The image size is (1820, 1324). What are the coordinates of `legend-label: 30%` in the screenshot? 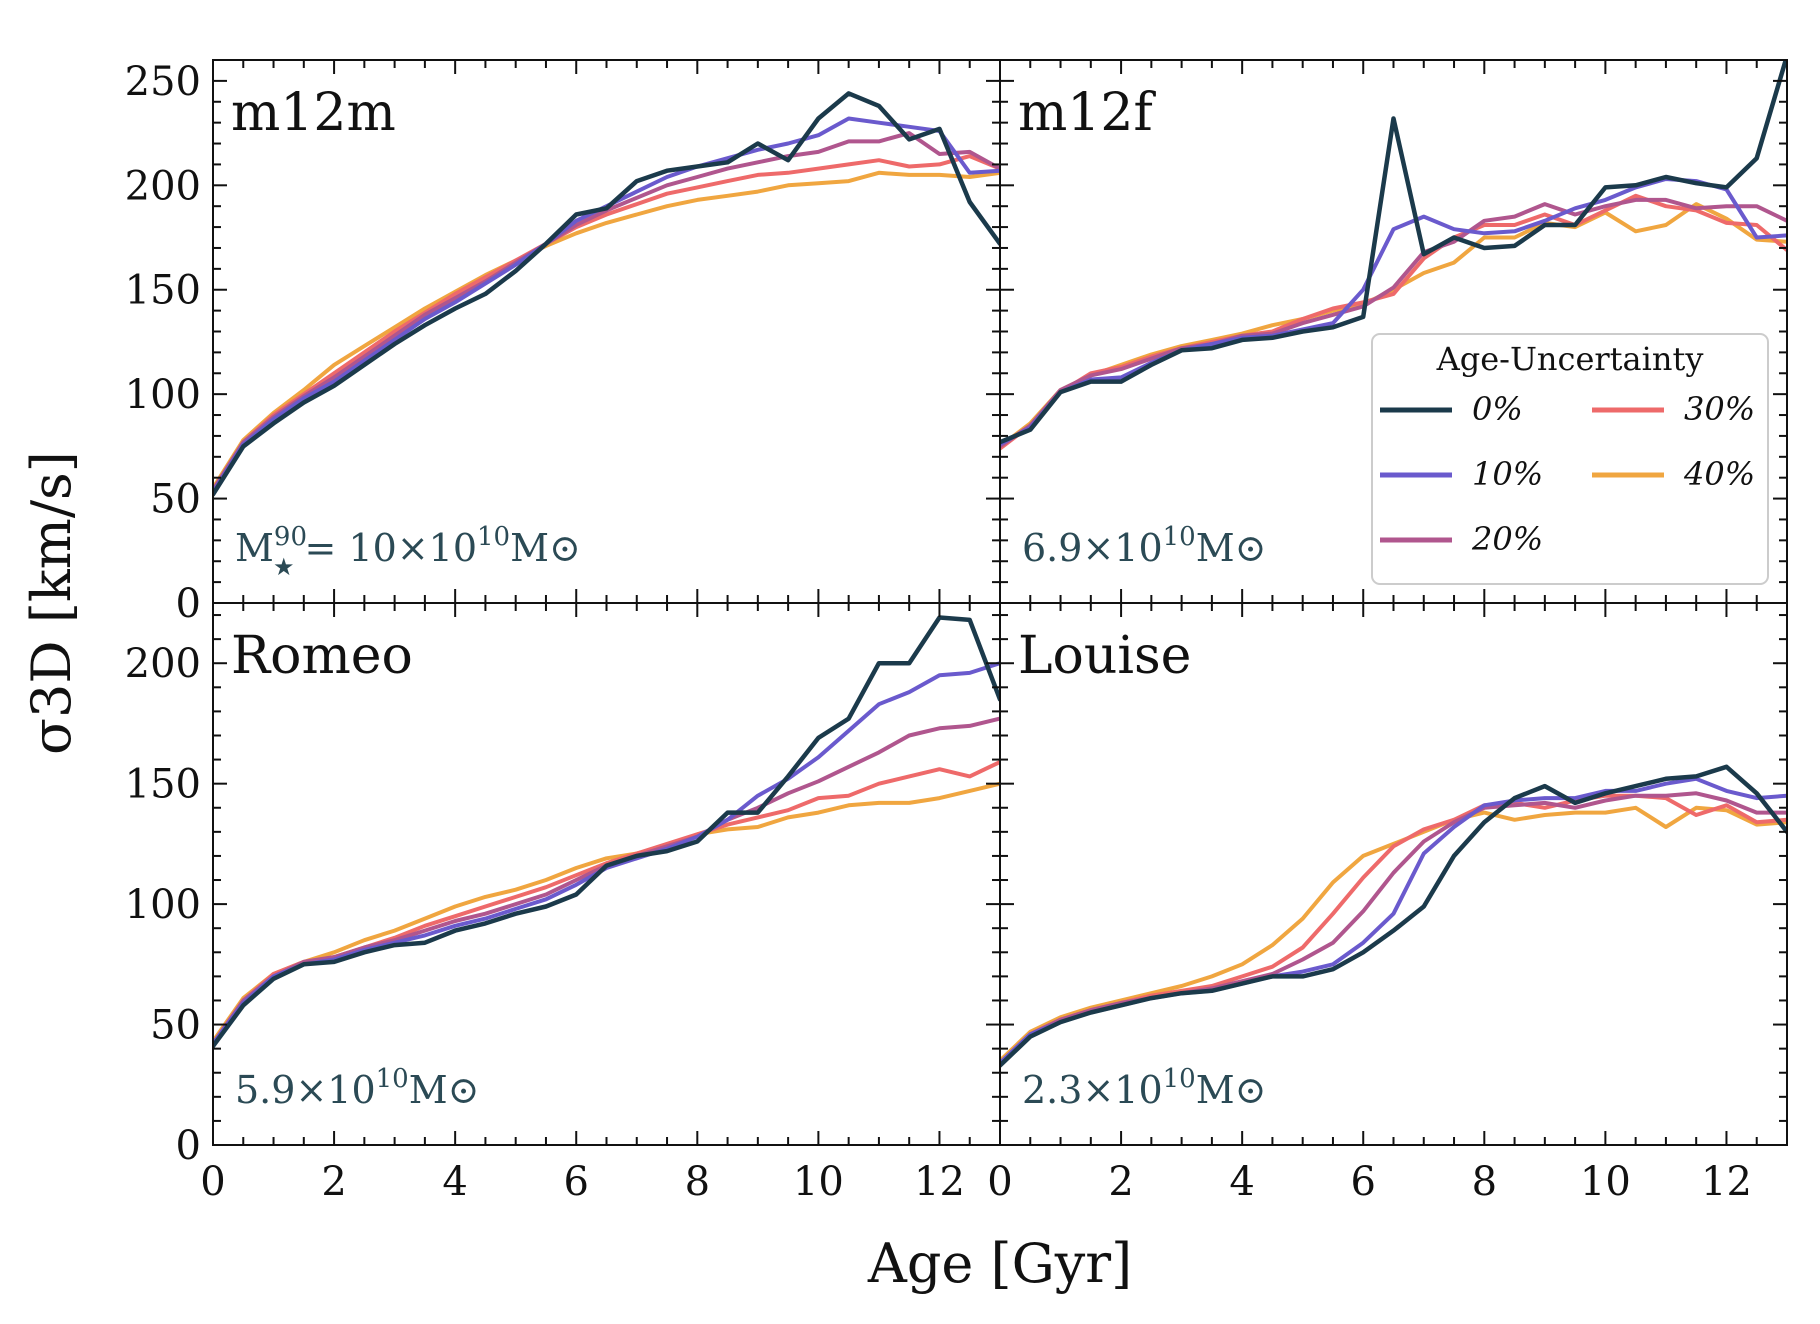 It's located at (1719, 409).